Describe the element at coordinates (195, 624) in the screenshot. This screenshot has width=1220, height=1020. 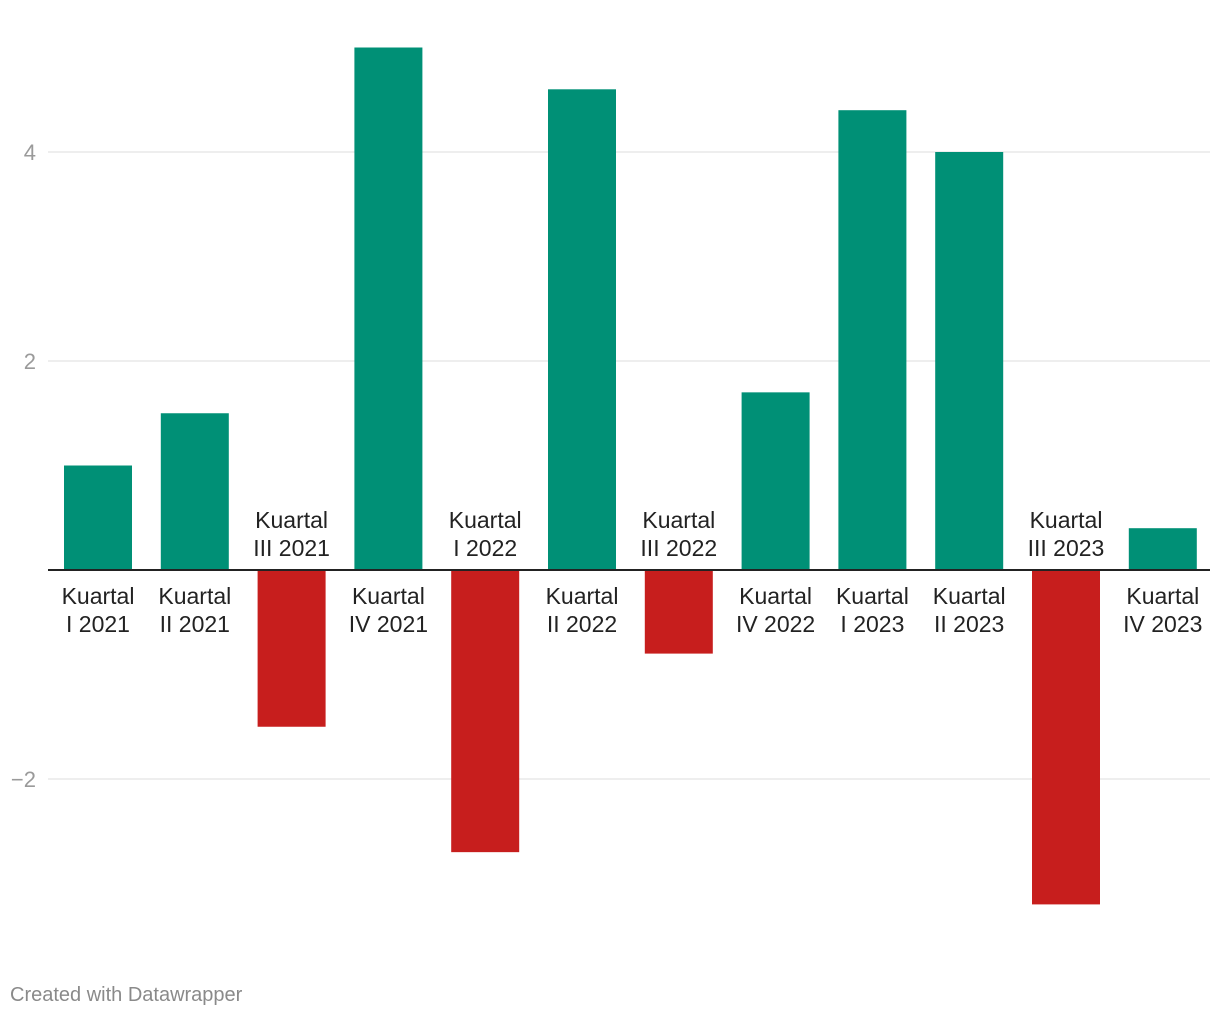
I see `category-label: II 2021` at that location.